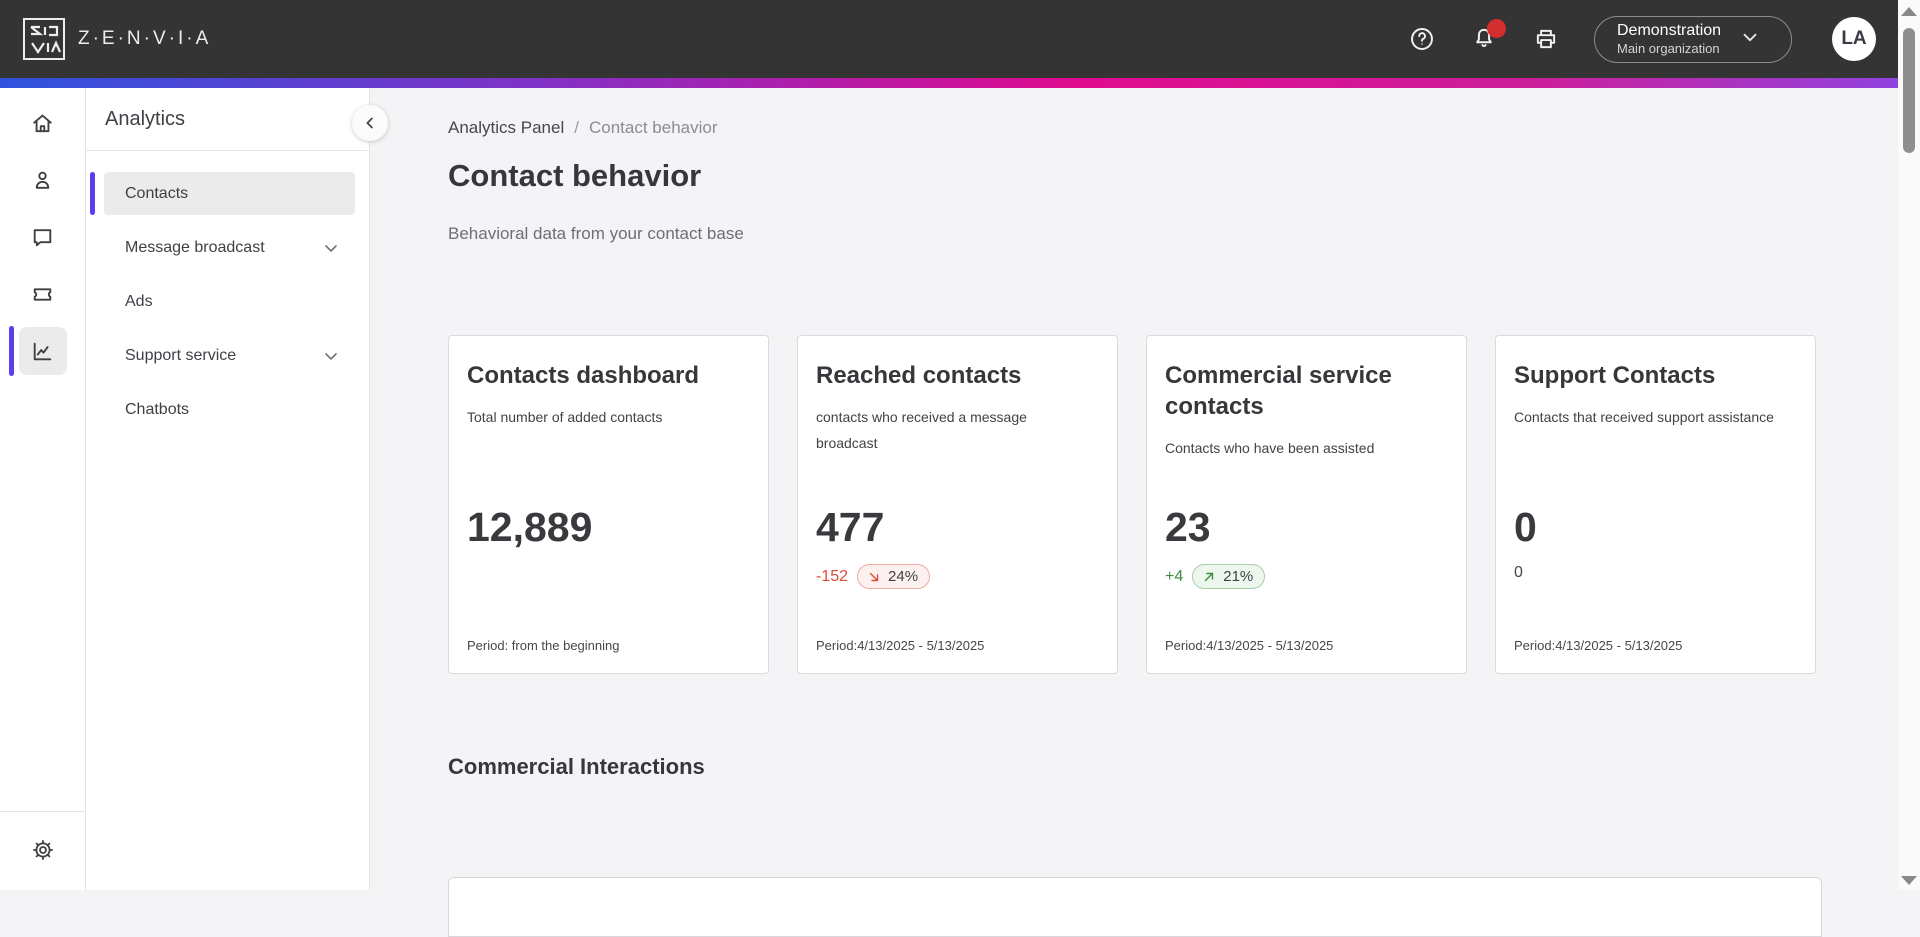  I want to click on sidebar-item-ads: Ads, so click(229, 301).